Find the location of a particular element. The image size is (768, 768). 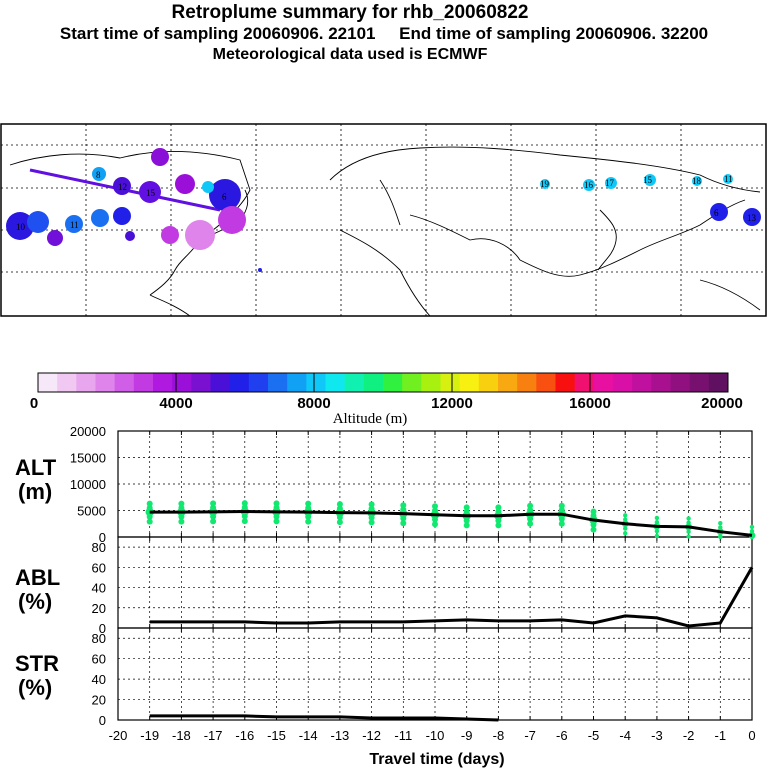

x-tick-label: -18 is located at coordinates (181, 735).